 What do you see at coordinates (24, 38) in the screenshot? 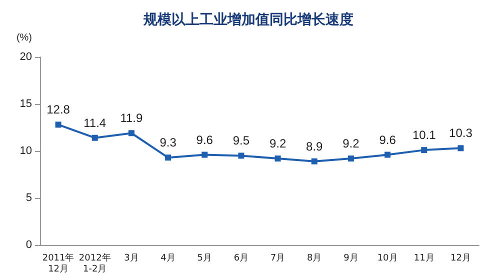
I see `y-axis-title: (%)` at bounding box center [24, 38].